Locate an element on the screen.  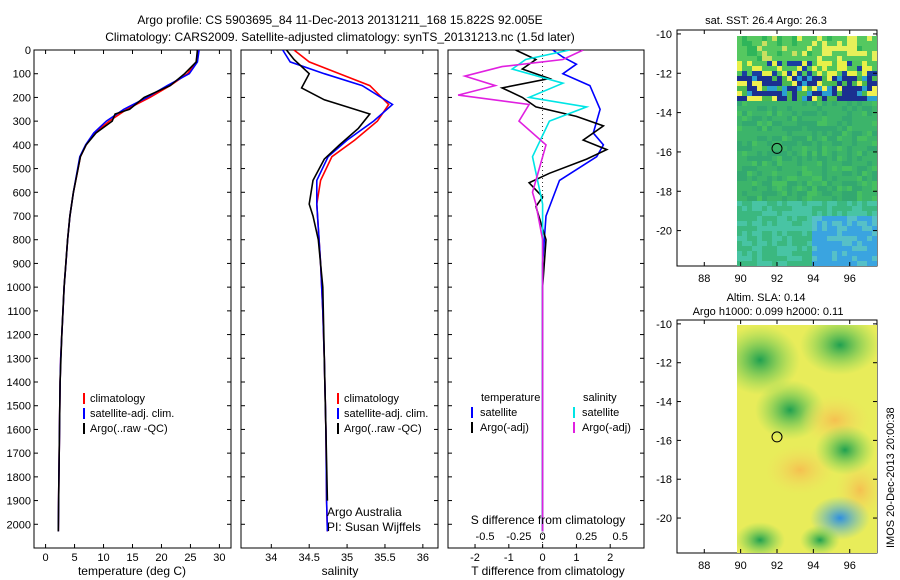
salinity-xlabel: salinity is located at coordinates (340, 571).